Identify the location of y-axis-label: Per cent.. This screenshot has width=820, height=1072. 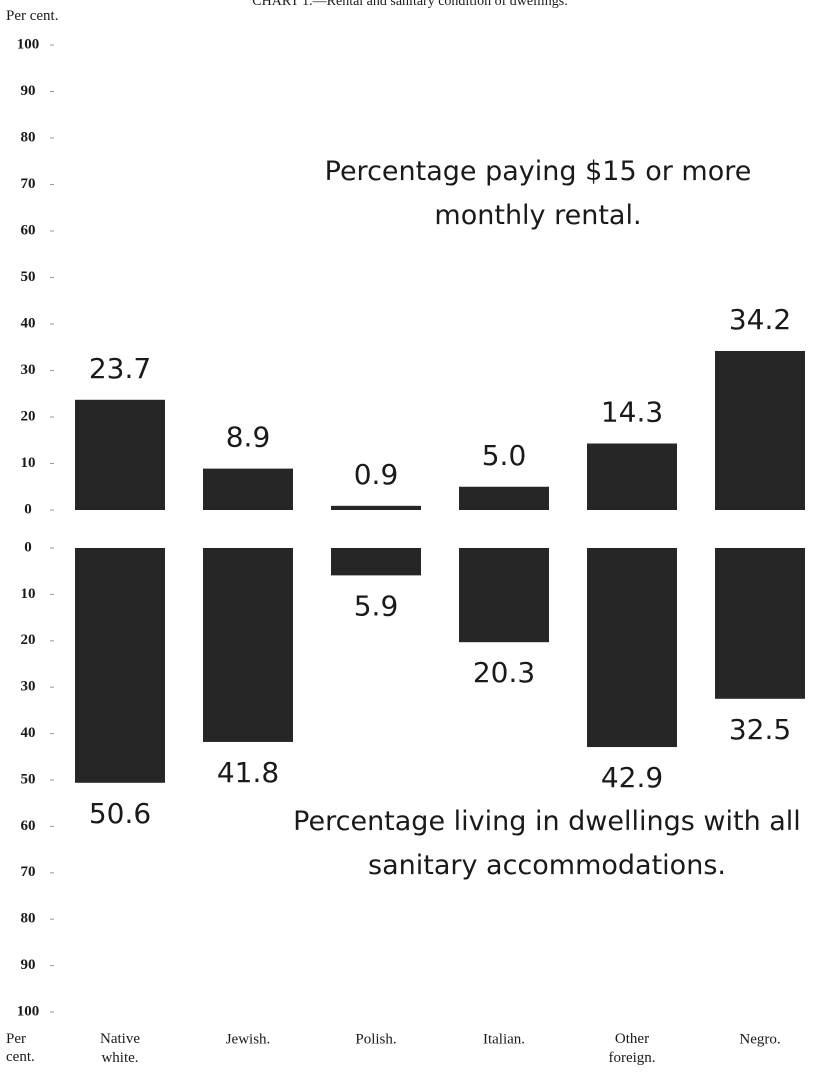
(32, 16).